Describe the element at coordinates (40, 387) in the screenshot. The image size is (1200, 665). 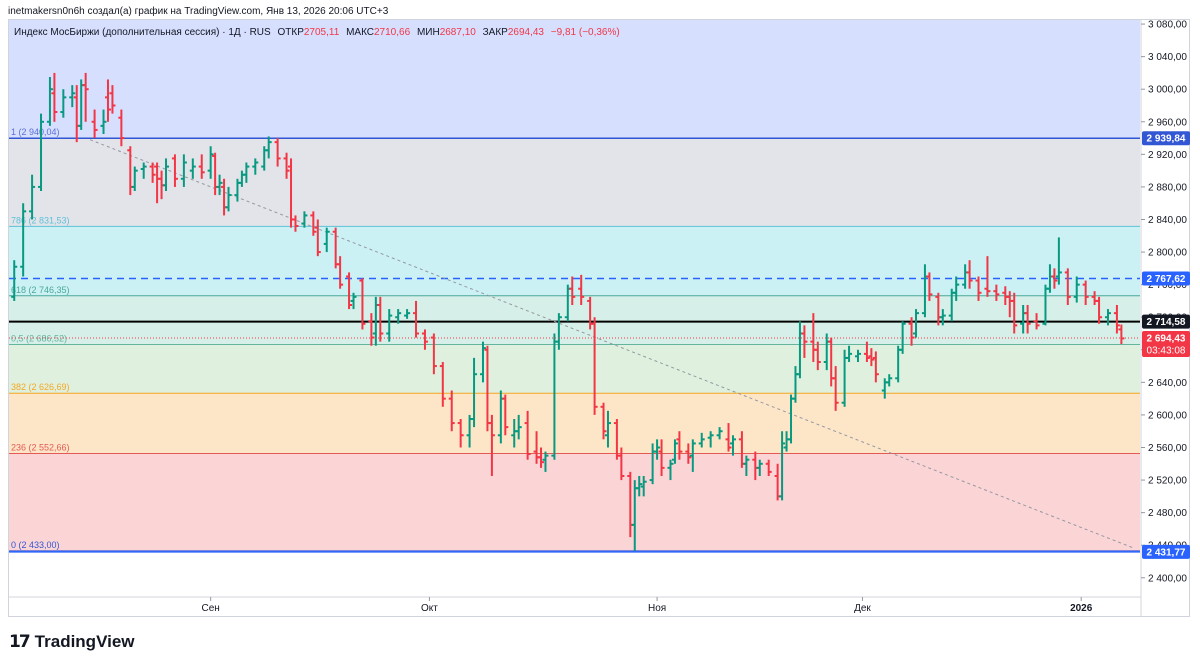
I see `fib-level-label: 382 (2 626,69)` at that location.